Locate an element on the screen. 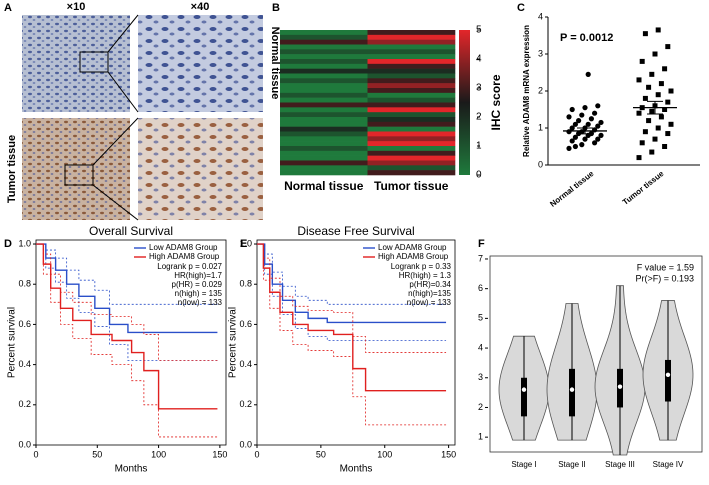 This screenshot has height=485, width=709. annotation: P = 0.0012 is located at coordinates (586, 38).